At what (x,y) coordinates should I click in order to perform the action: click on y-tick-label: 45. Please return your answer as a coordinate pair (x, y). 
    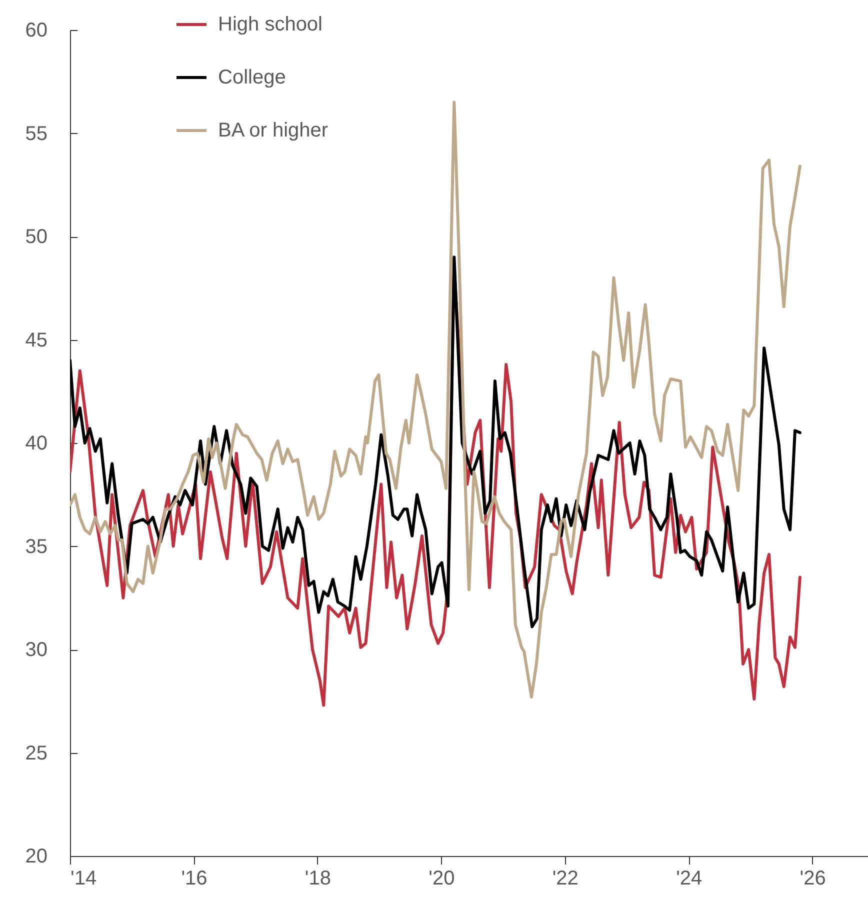
    Looking at the image, I should click on (36, 340).